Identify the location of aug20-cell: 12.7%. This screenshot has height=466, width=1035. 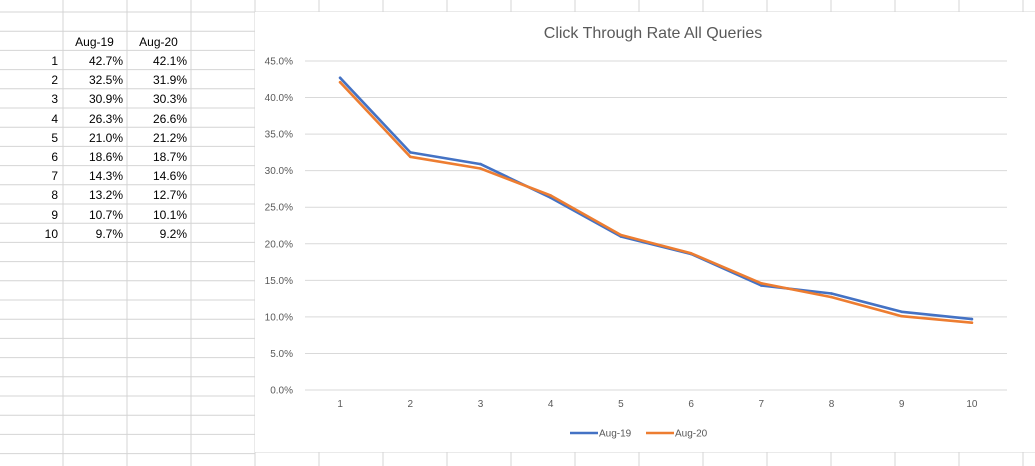
(169, 195).